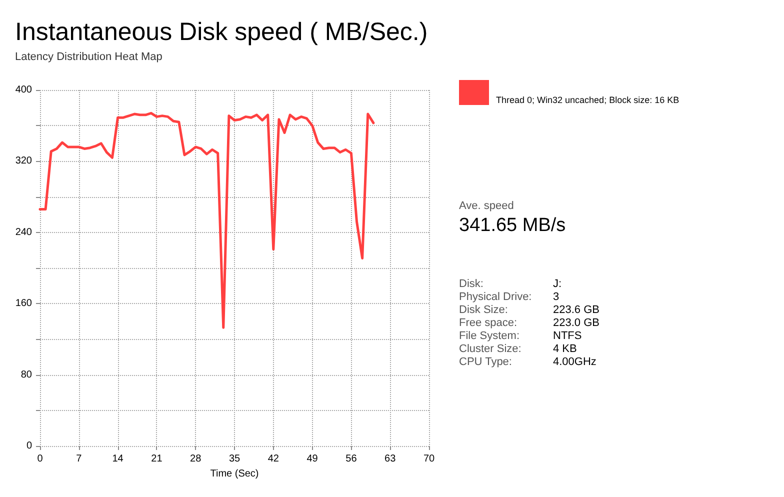 This screenshot has width=784, height=497. Describe the element at coordinates (429, 459) in the screenshot. I see `x-tick-label: 70` at that location.